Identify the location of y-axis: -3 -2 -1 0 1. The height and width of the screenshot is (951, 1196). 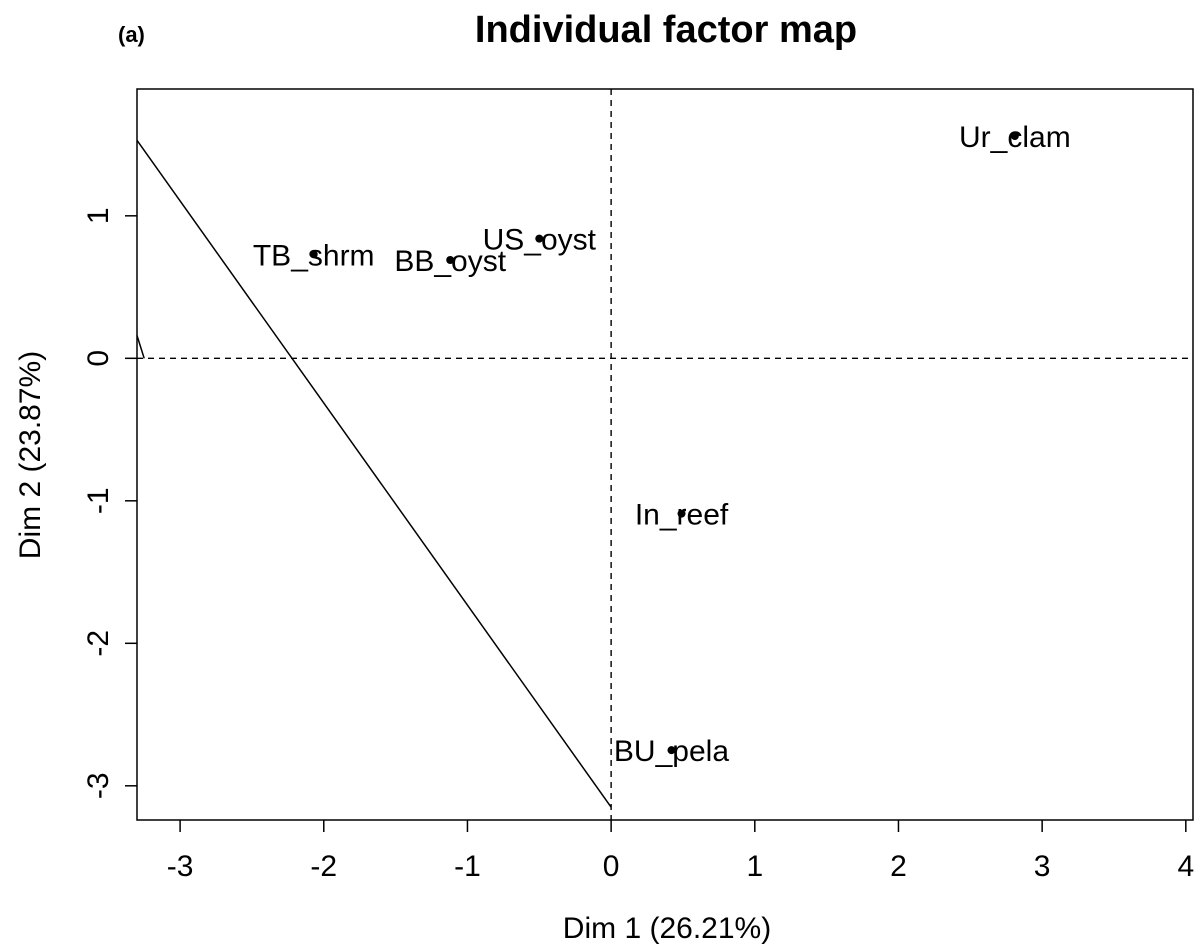
(109, 503).